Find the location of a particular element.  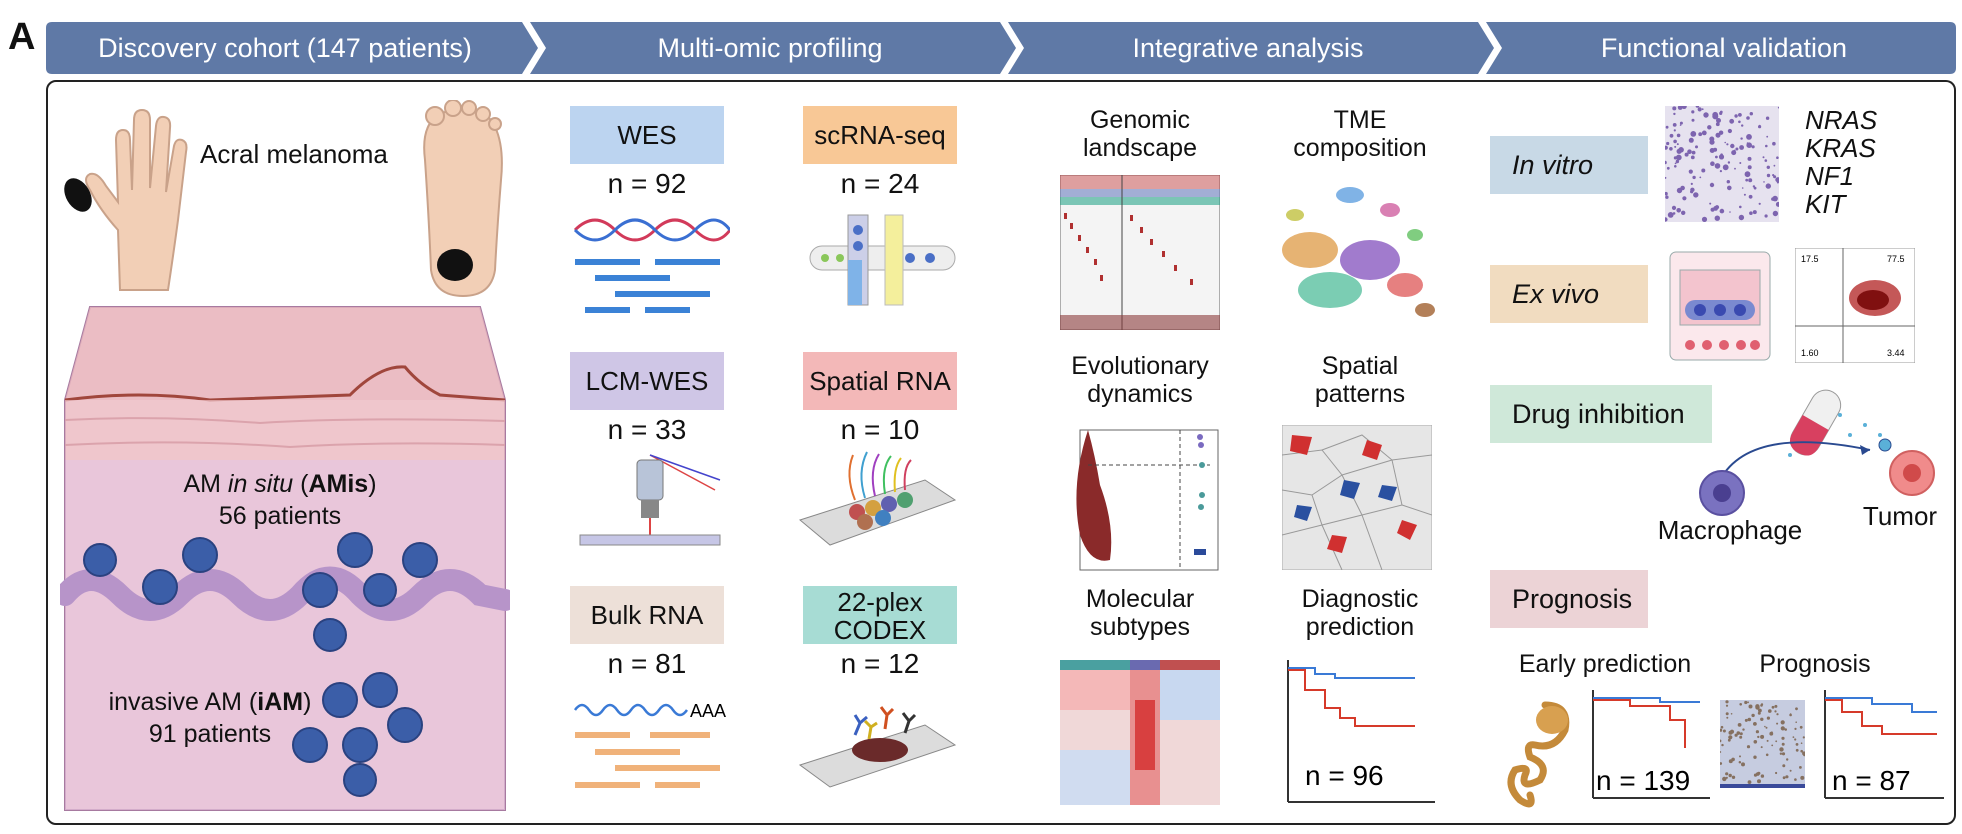

hand-illustration is located at coordinates (126, 199).